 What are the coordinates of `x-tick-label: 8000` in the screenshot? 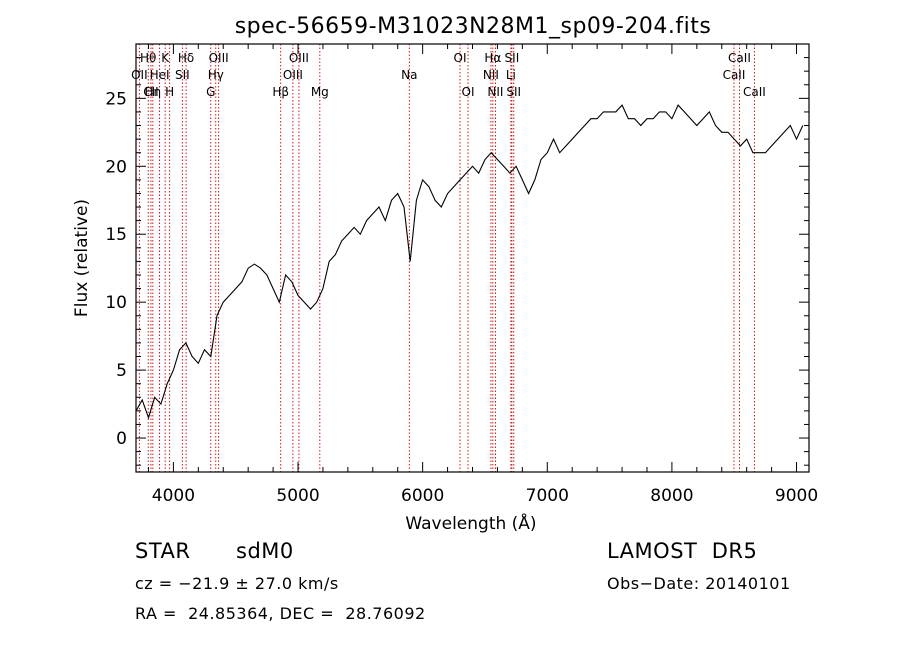 It's located at (671, 496).